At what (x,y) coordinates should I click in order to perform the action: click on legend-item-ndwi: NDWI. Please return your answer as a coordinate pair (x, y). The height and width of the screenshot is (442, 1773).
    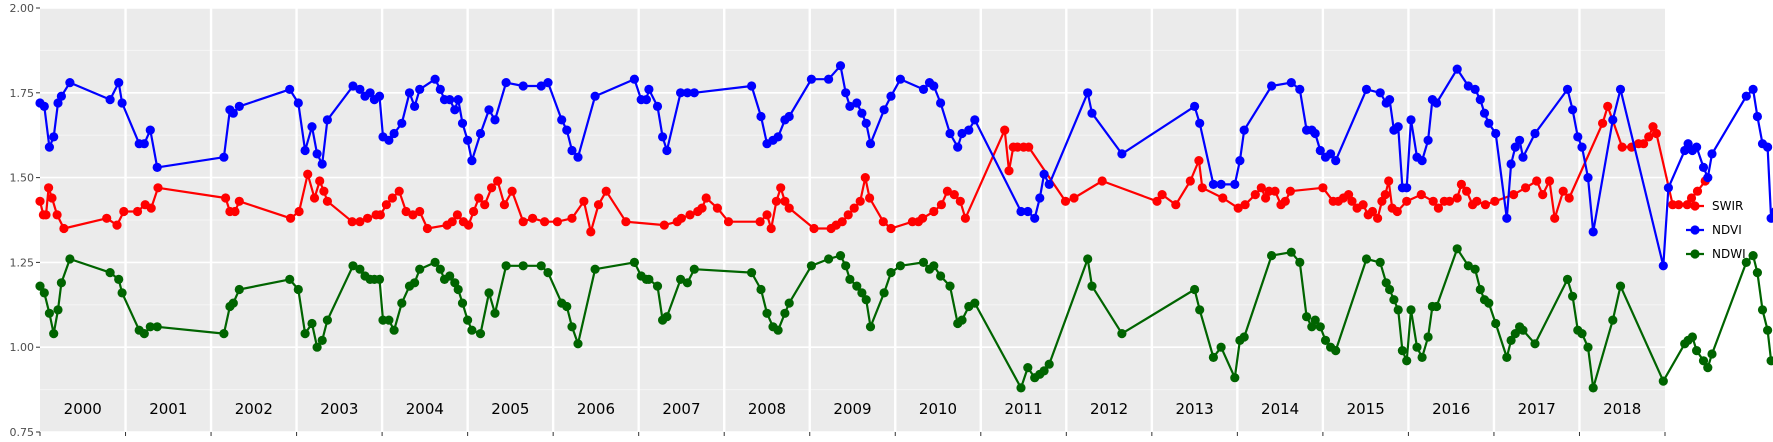
    Looking at the image, I should click on (1716, 254).